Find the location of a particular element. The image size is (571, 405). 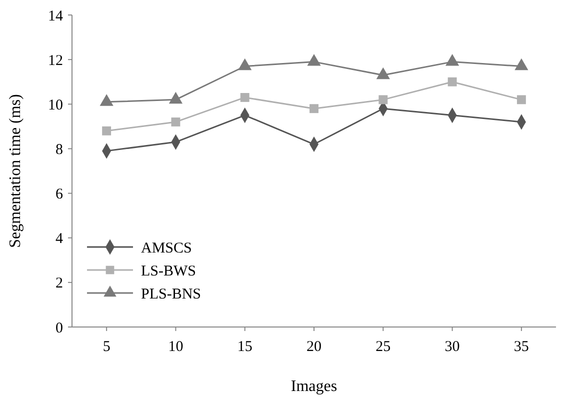

x-tick-label: 15 is located at coordinates (244, 347).